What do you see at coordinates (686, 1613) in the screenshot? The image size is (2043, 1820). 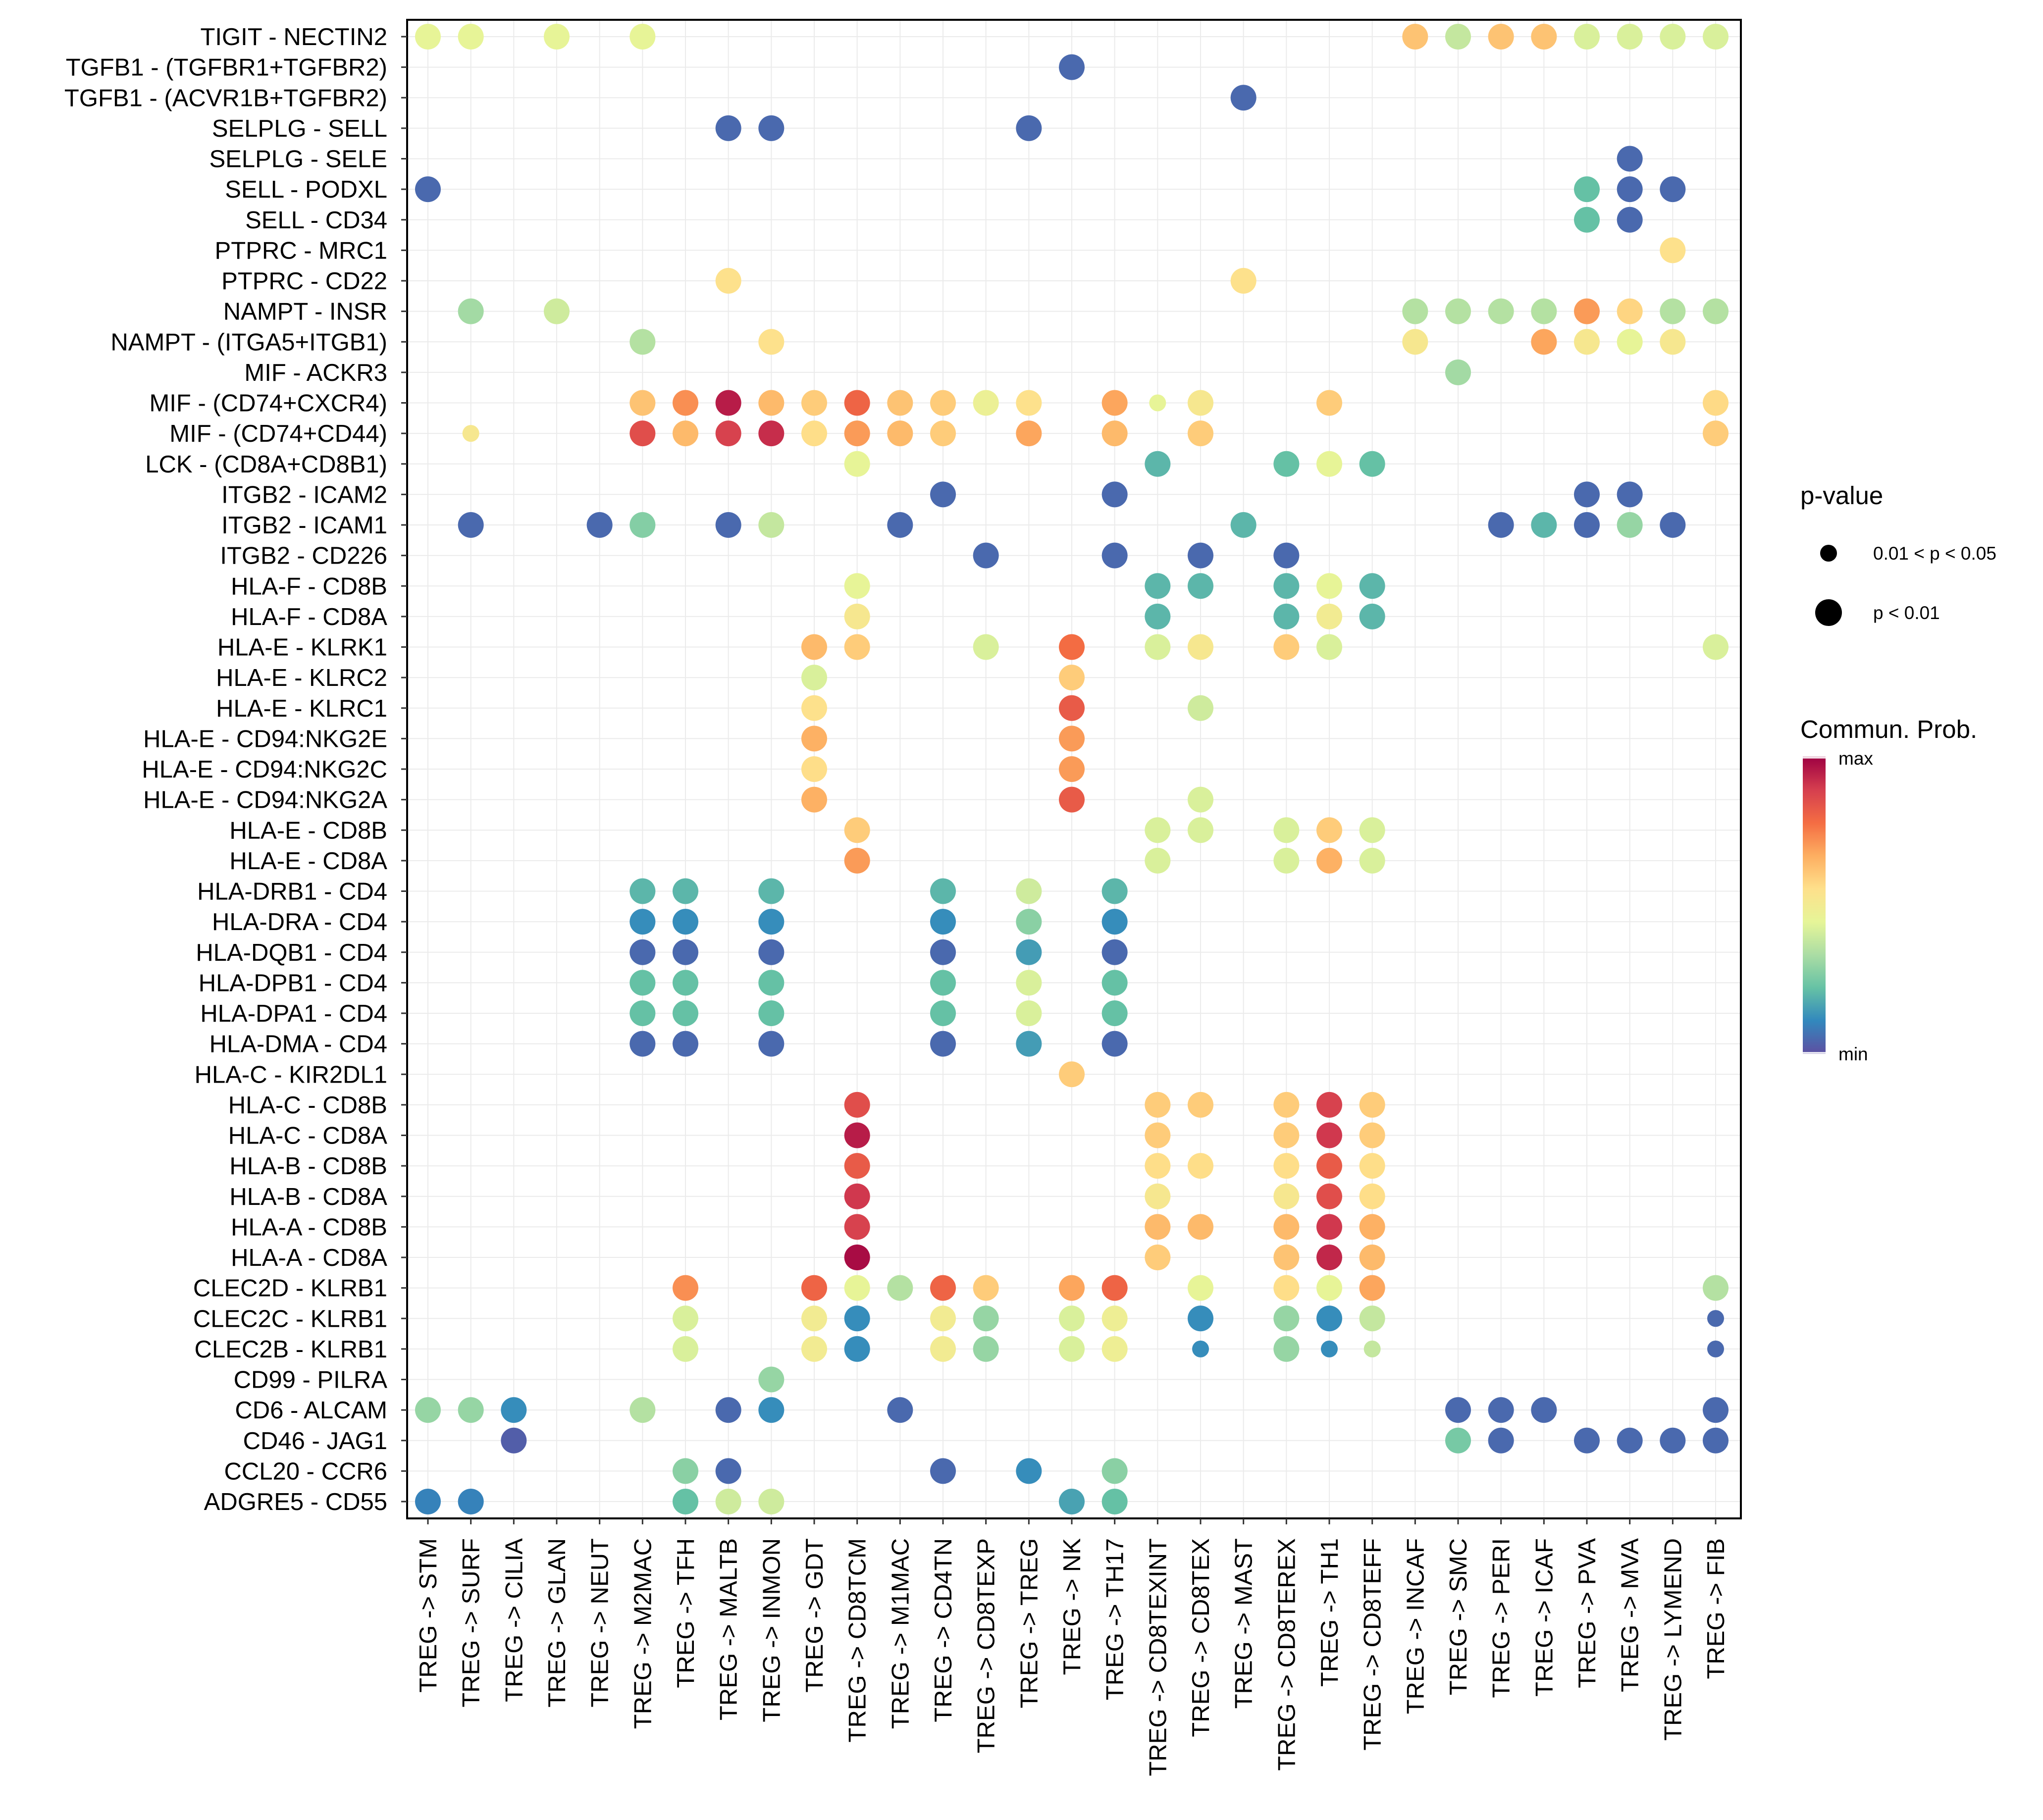 I see `x-tick-label: TREG -> TFH` at bounding box center [686, 1613].